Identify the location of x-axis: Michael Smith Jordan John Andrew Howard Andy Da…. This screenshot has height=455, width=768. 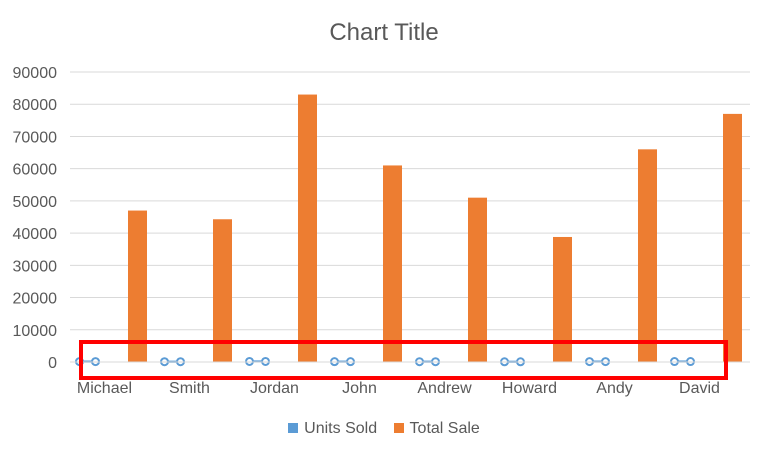
(410, 379).